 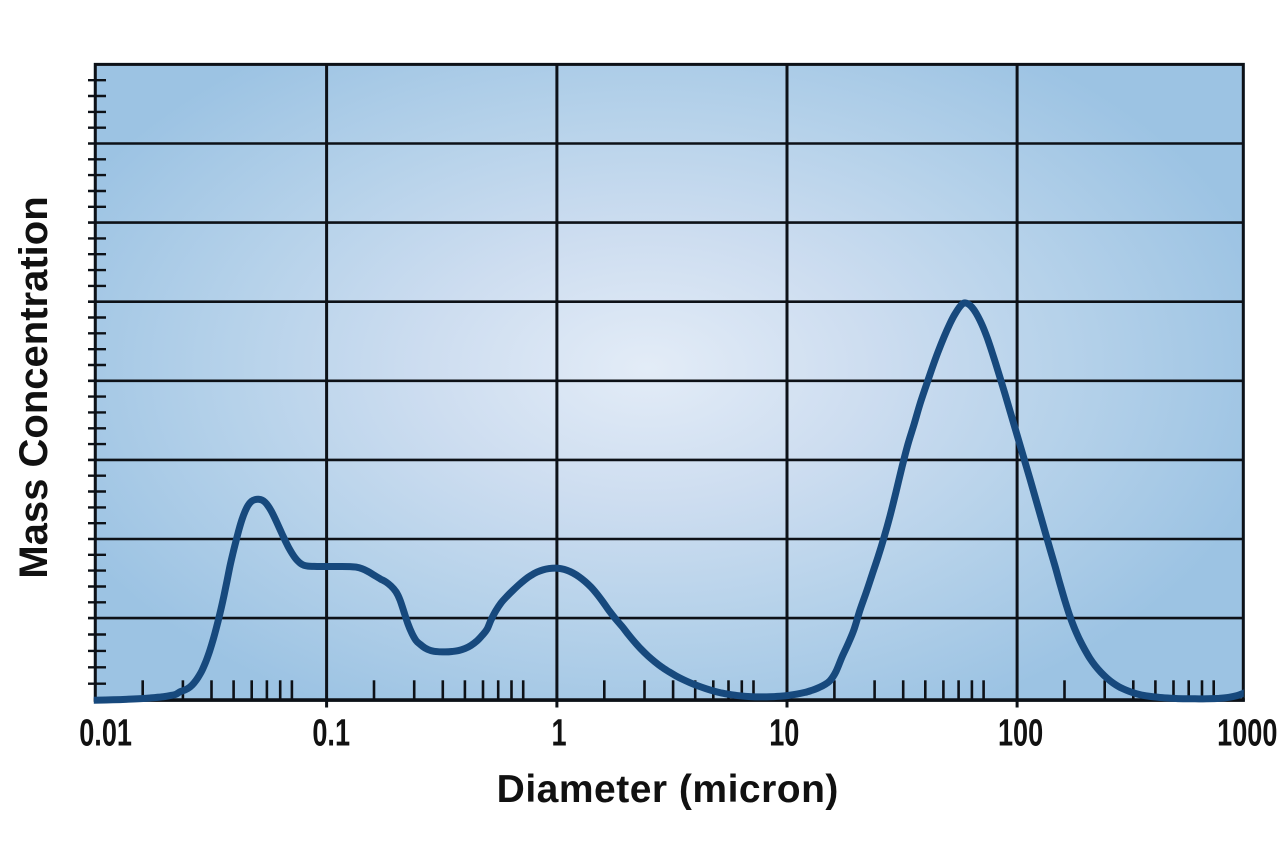 What do you see at coordinates (668, 789) in the screenshot?
I see `svg-text: Diameter (micron)` at bounding box center [668, 789].